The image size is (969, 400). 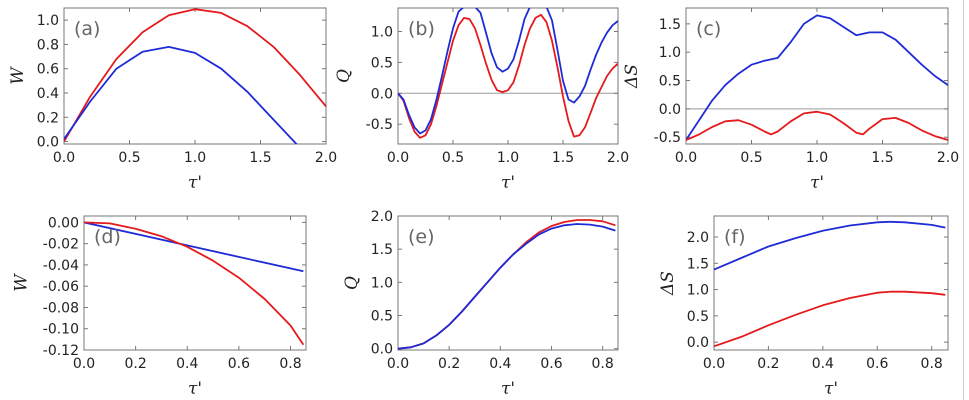 I want to click on panel-f: 0.0 0.2 0.4 0.6 0.8 0.0 0.5 1.0 1.5 2.0 (f) τ' ΔS, so click(x=803, y=307).